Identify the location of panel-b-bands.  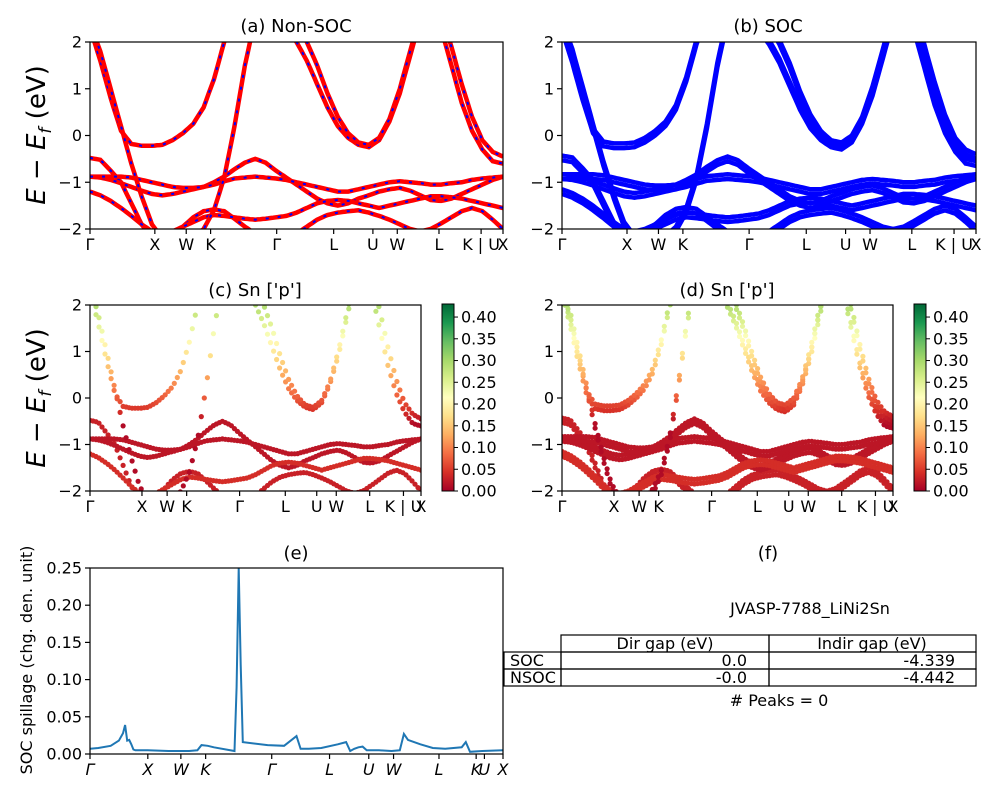
(769, 135).